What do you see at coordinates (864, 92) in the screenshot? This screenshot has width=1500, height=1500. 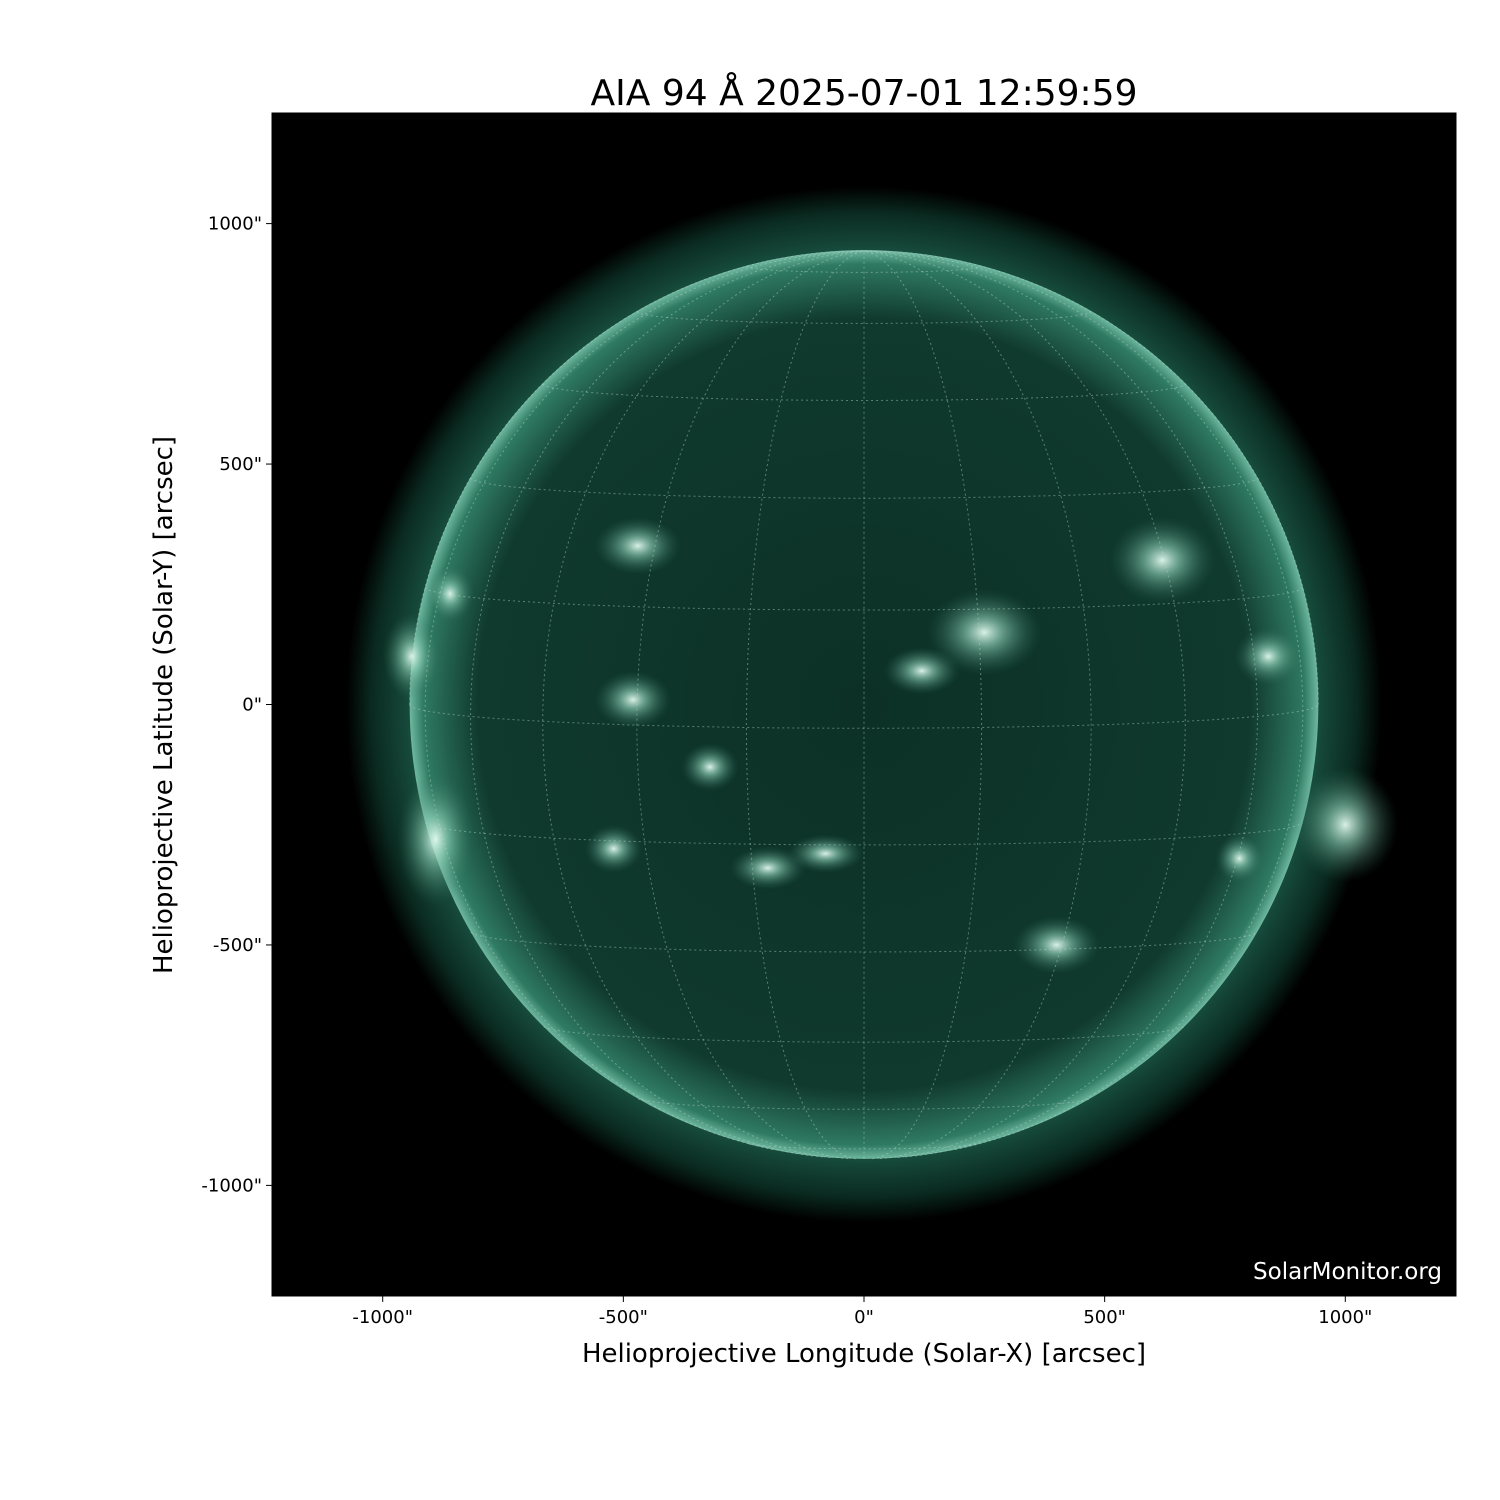 I see `chart-title: AIA 94 Å 2025-07-01 12:59:59` at bounding box center [864, 92].